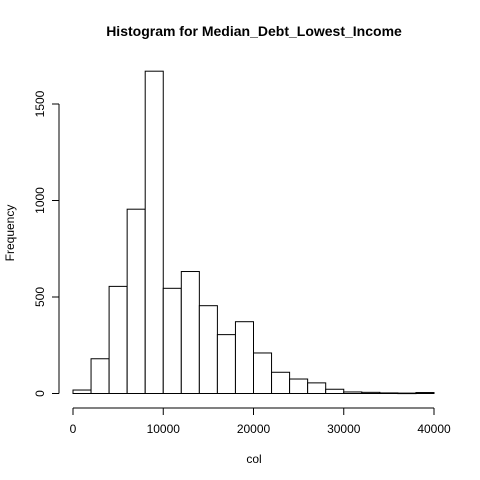 The width and height of the screenshot is (480, 480). Describe the element at coordinates (73, 429) in the screenshot. I see `x-tick-label: 0` at that location.